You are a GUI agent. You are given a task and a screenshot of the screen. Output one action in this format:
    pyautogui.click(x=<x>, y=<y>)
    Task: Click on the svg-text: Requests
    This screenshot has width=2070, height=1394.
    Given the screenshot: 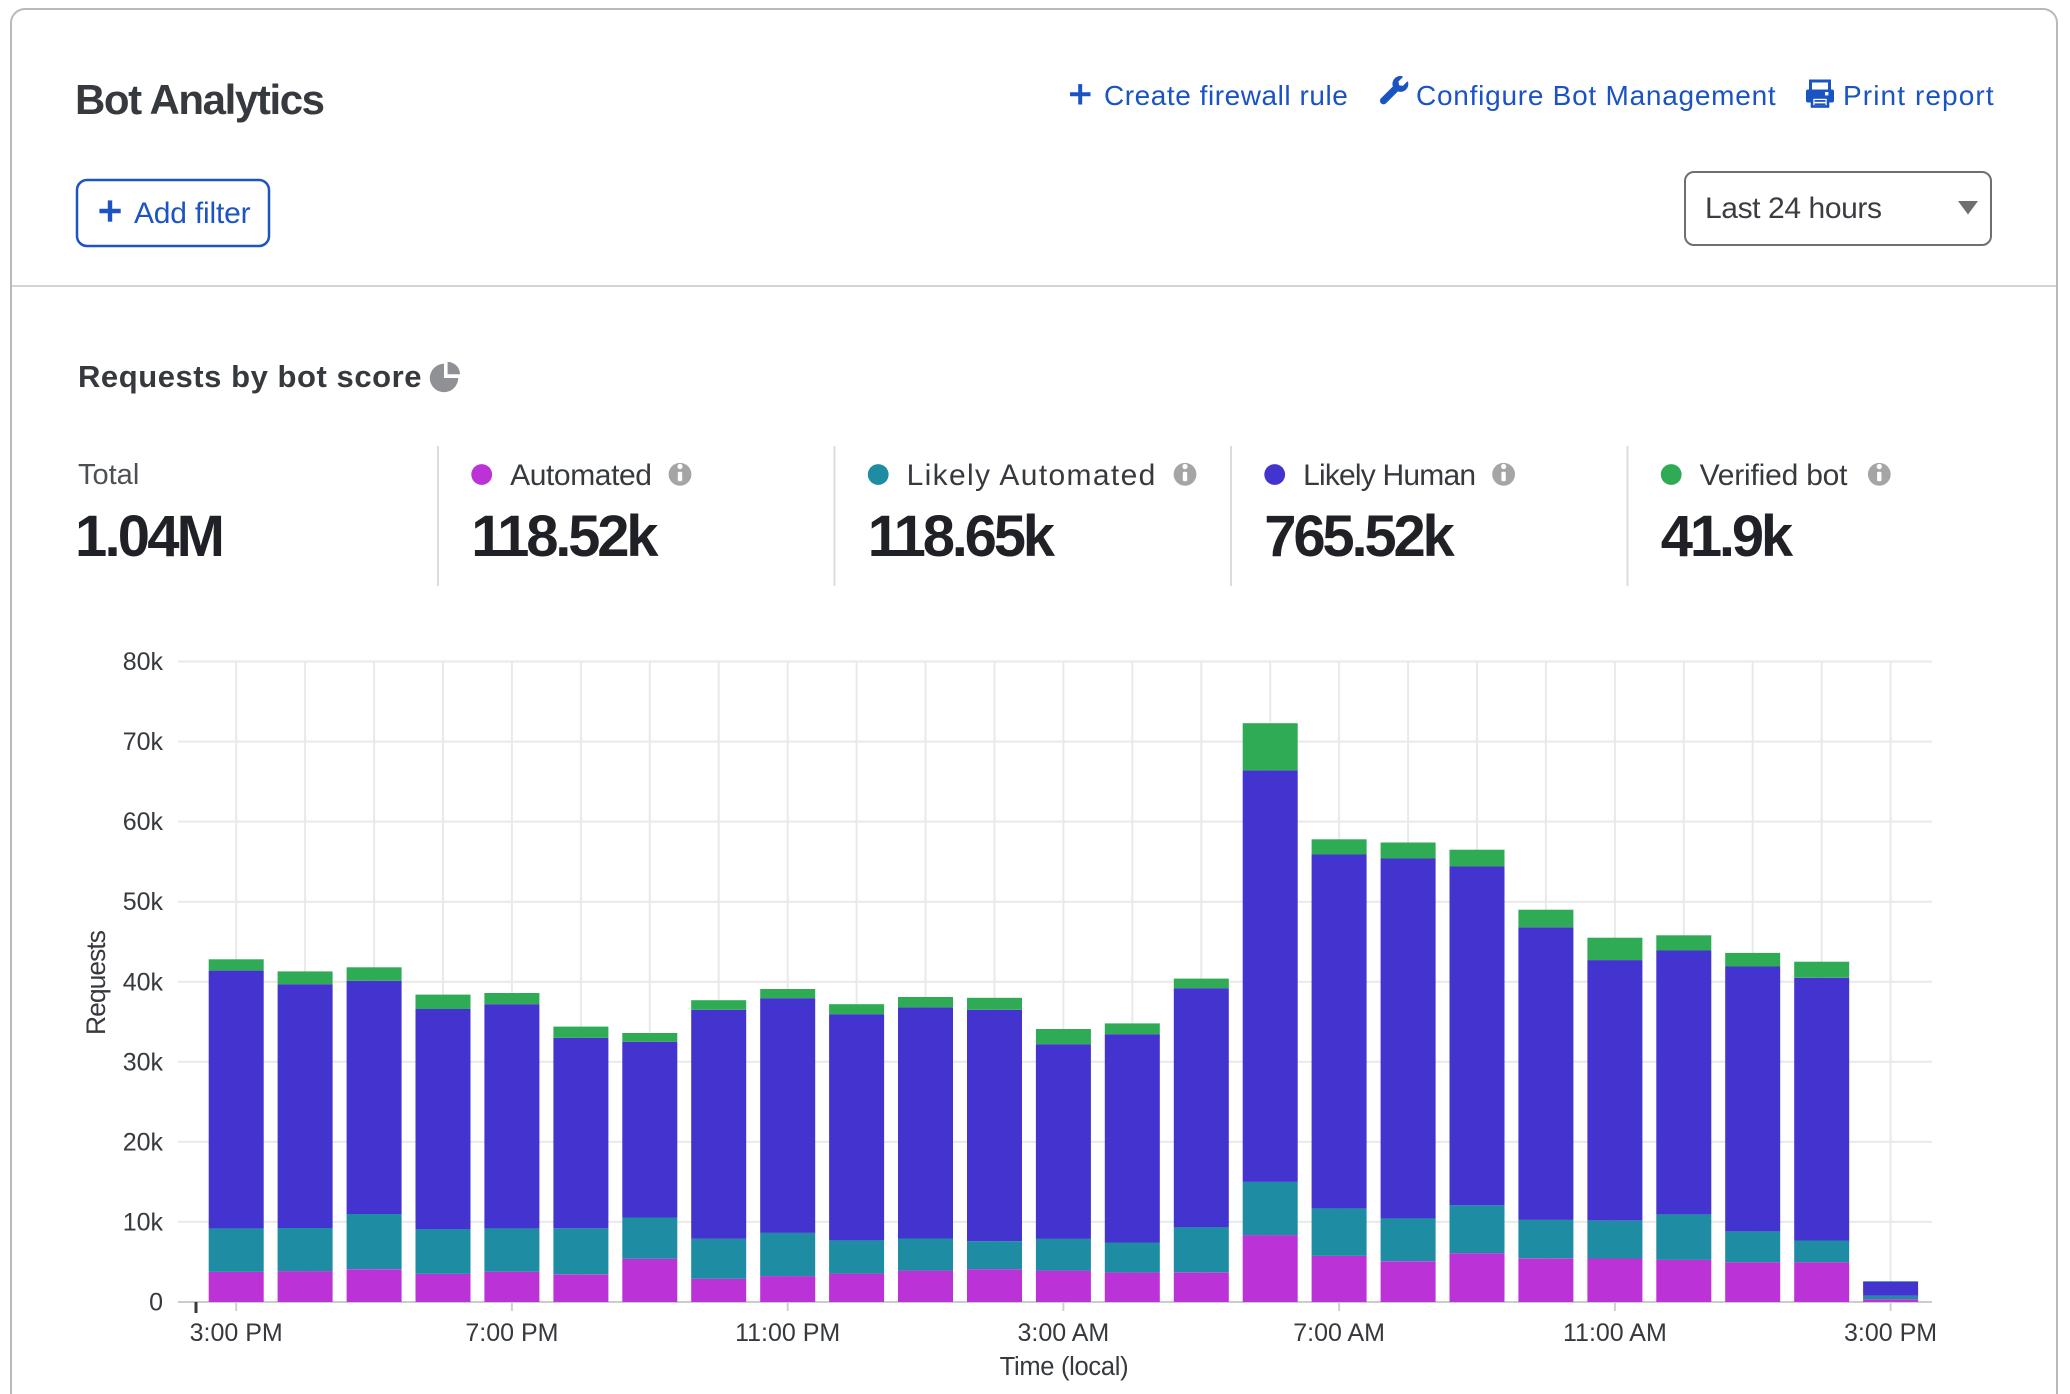 What is the action you would take?
    pyautogui.click(x=96, y=982)
    